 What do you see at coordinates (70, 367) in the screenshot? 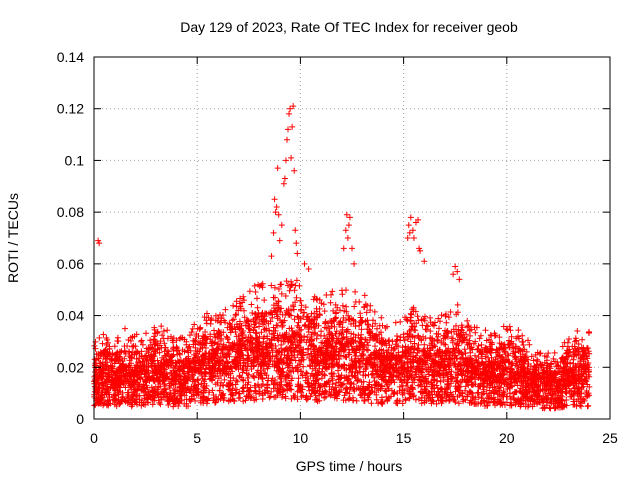
I see `y-tick-label: 0.02` at bounding box center [70, 367].